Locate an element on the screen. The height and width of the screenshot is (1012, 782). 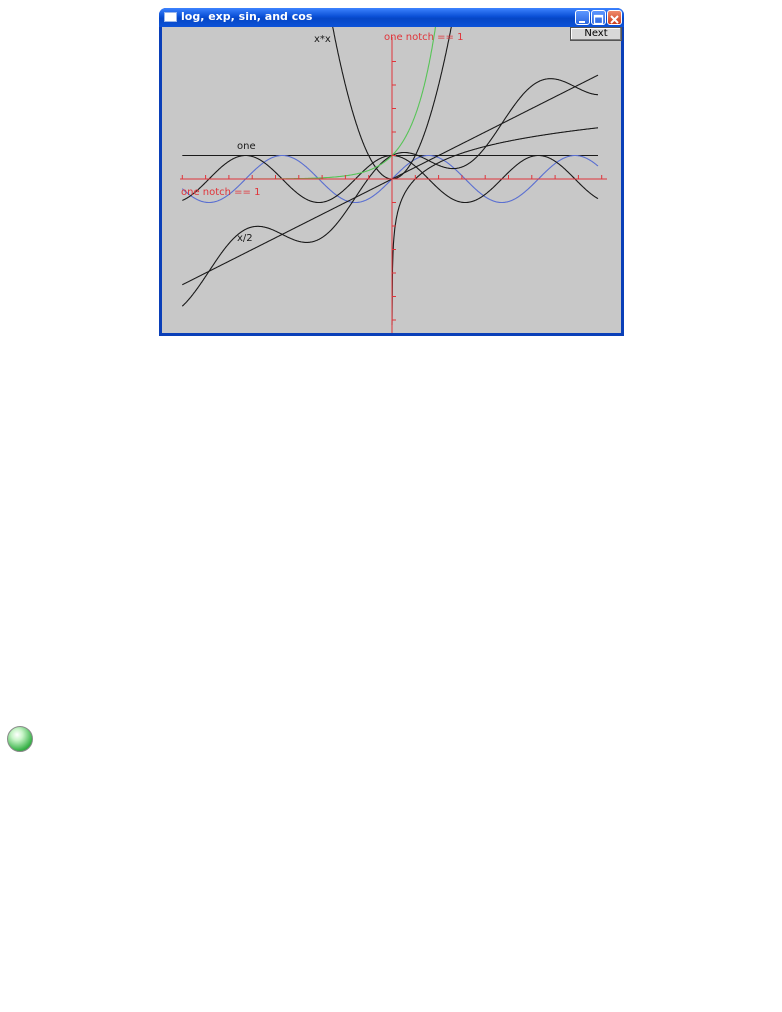
sin-curve is located at coordinates (390, 179).